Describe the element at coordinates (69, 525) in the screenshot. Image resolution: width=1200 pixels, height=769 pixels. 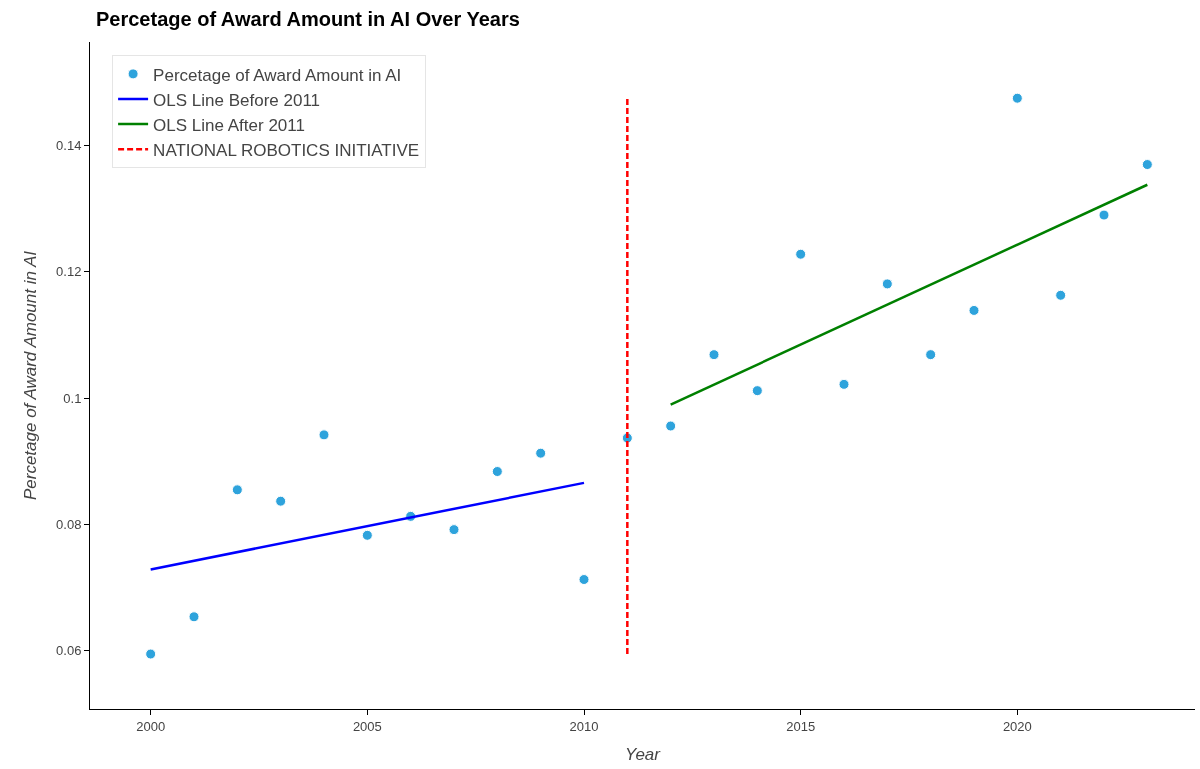
I see `y-tick-label: 0.08` at that location.